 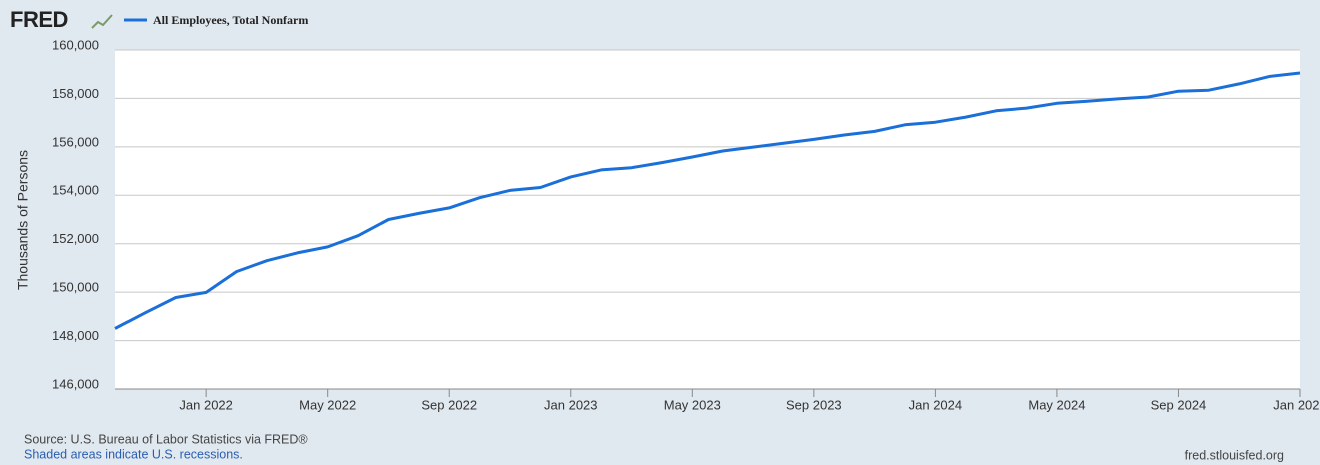 I want to click on recession-note: Shaded areas indicate U.S. recessions., so click(x=133, y=454).